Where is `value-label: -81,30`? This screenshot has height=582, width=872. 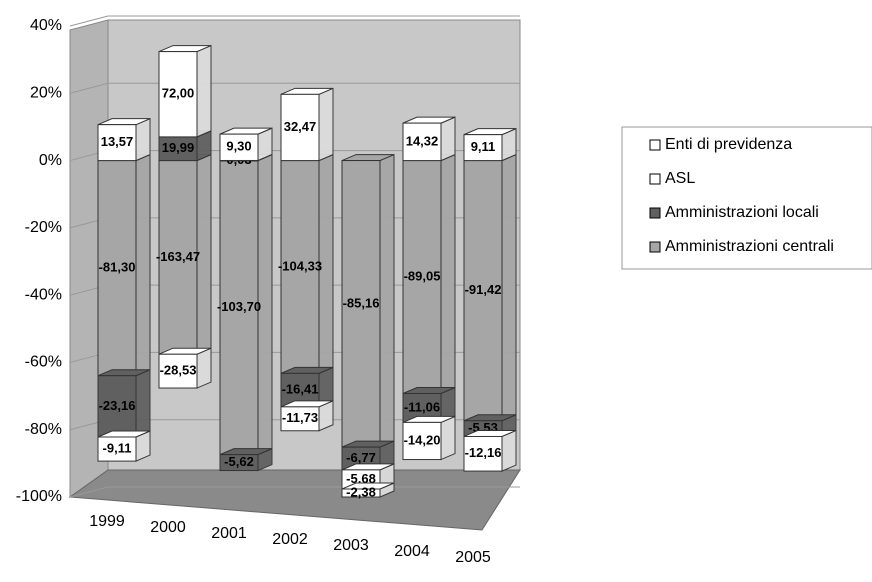 value-label: -81,30 is located at coordinates (117, 267).